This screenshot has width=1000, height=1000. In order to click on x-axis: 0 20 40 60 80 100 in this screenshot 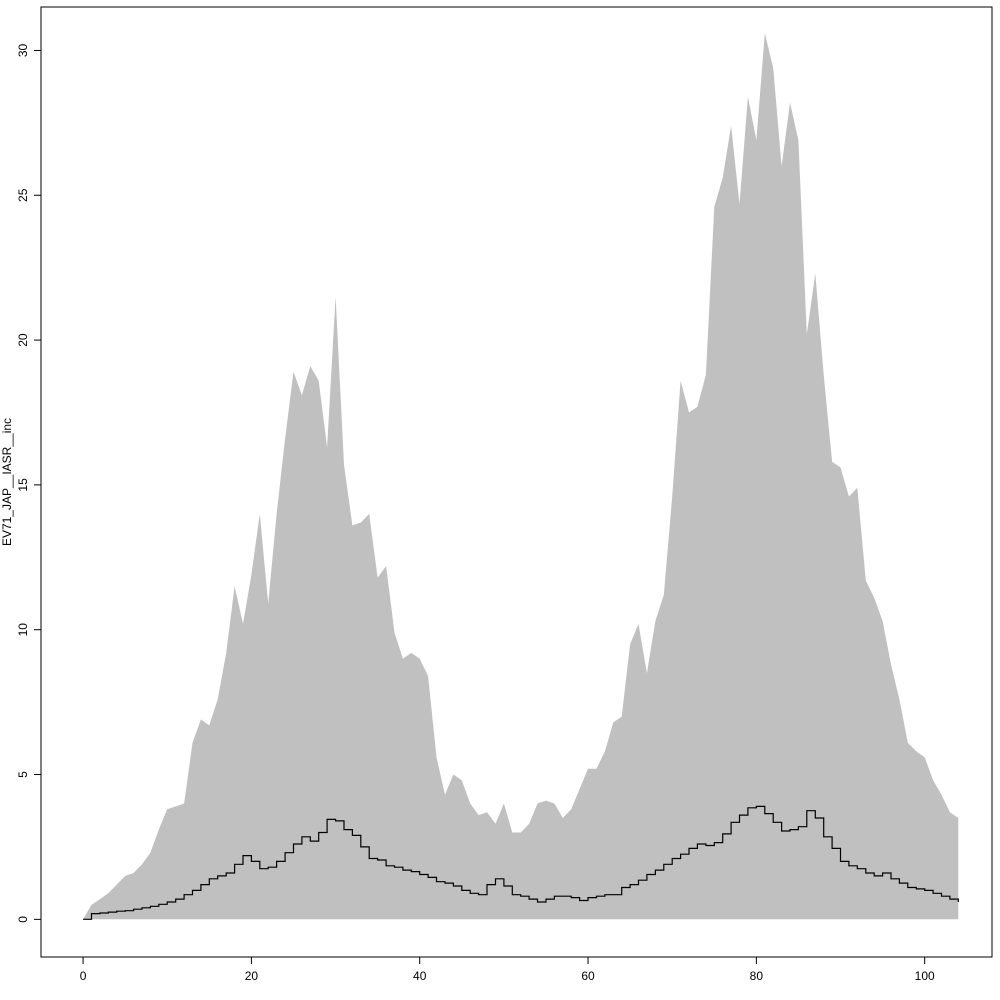, I will do `click(507, 969)`.